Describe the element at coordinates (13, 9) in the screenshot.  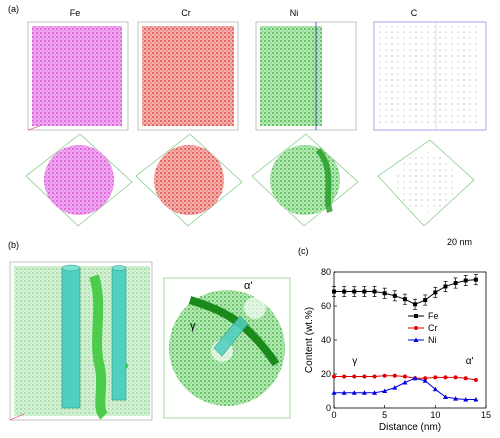
I see `panel-label-a: (a)` at that location.